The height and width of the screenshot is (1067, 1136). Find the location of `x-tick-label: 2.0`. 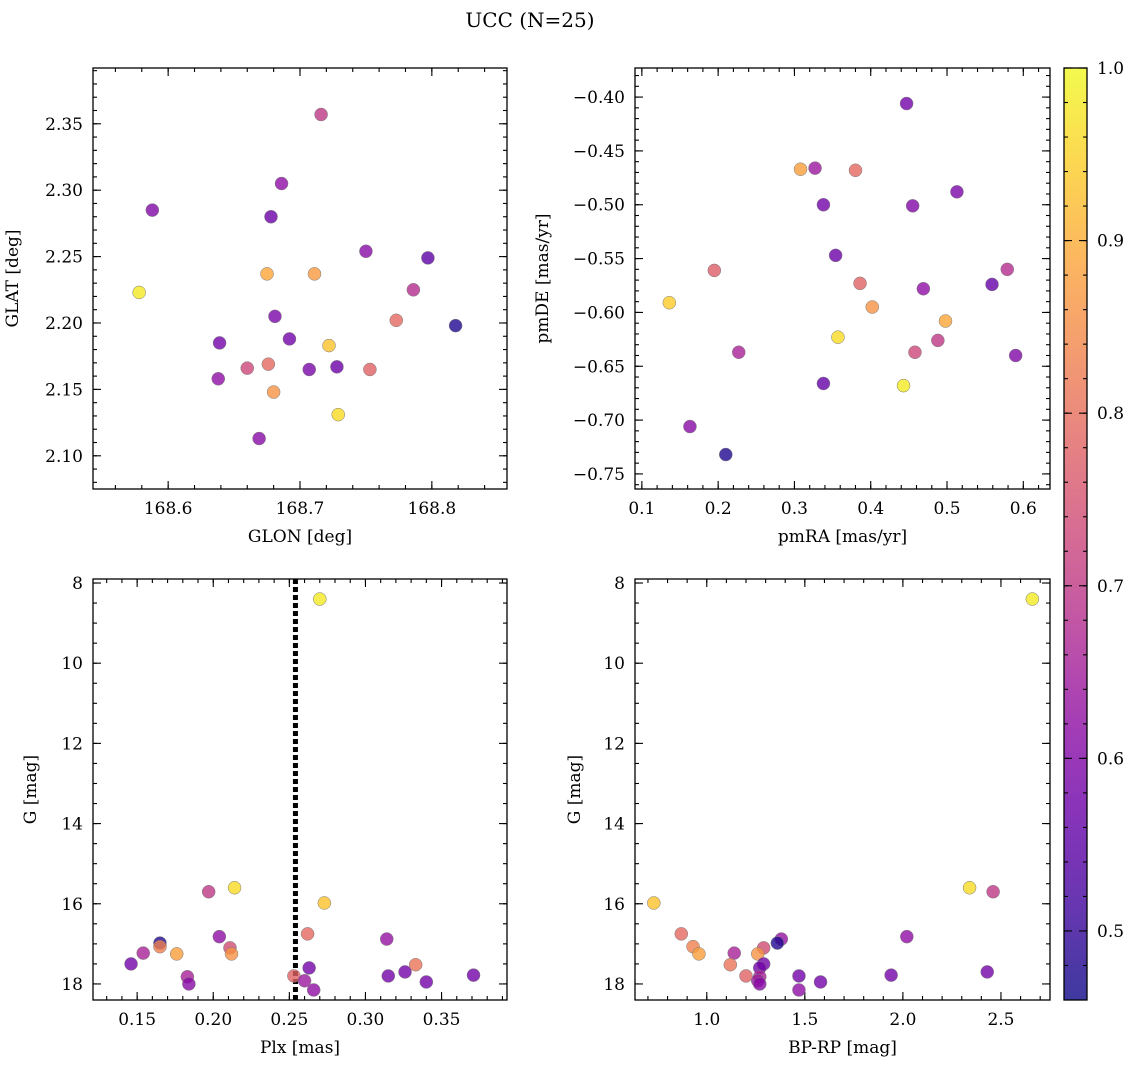

x-tick-label: 2.0 is located at coordinates (902, 1020).